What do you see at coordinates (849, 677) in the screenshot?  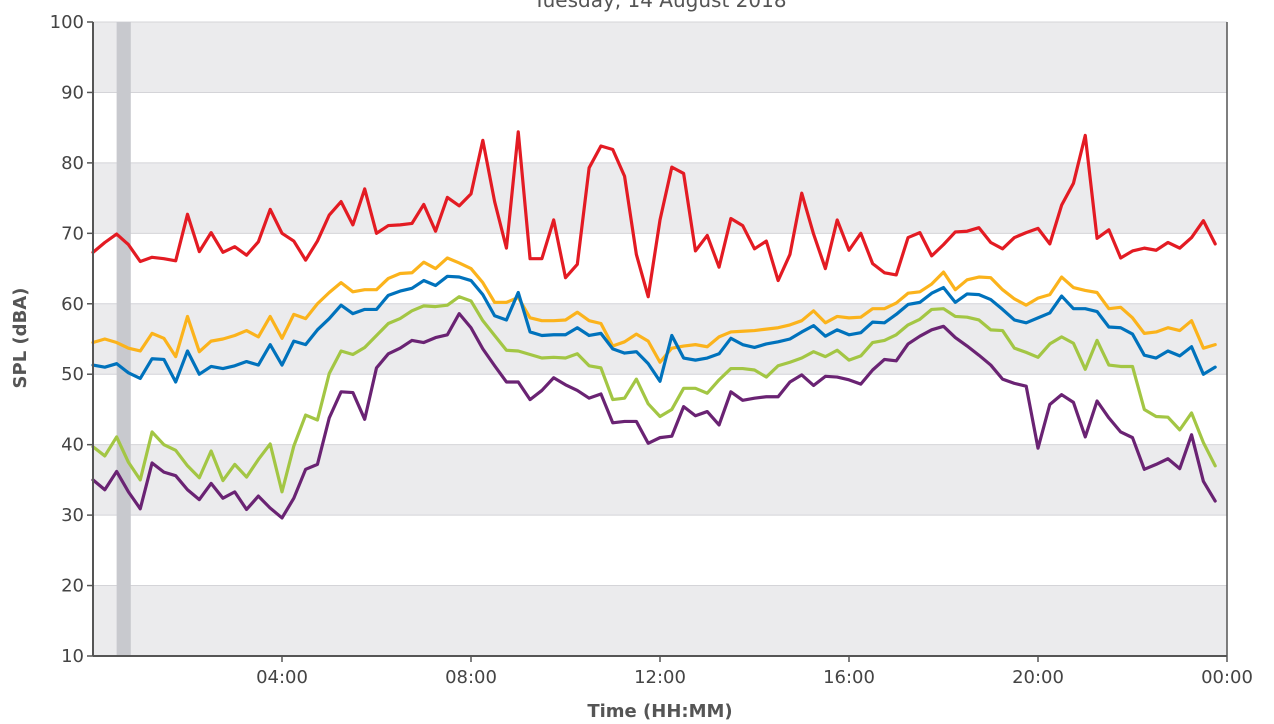 I see `x-tick-label: 16:00` at bounding box center [849, 677].